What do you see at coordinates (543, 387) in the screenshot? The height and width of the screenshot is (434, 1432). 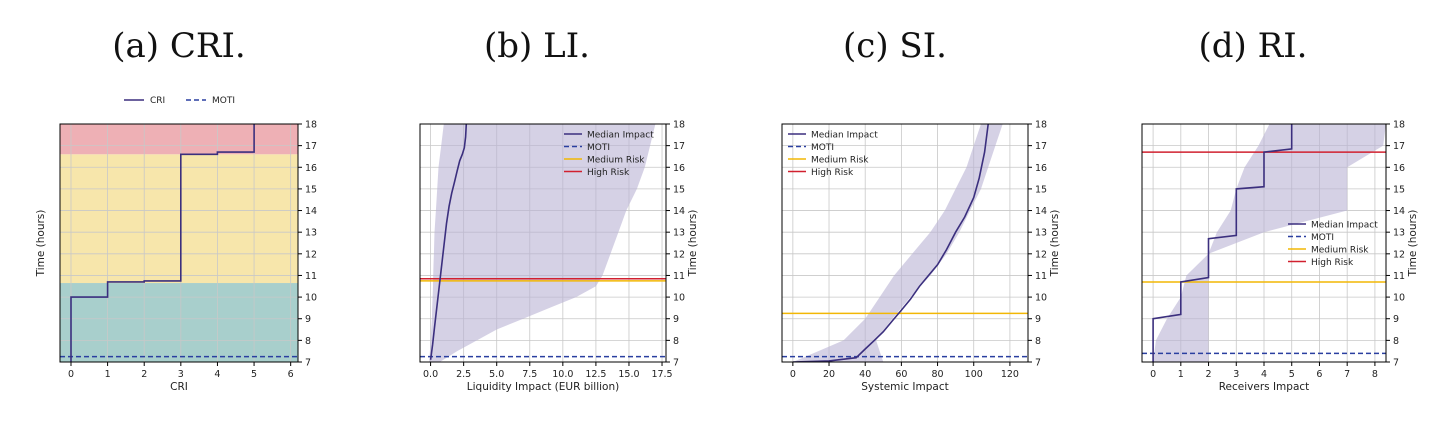 I see `x-axis-label: Liquidity Impact (EUR billion)` at bounding box center [543, 387].